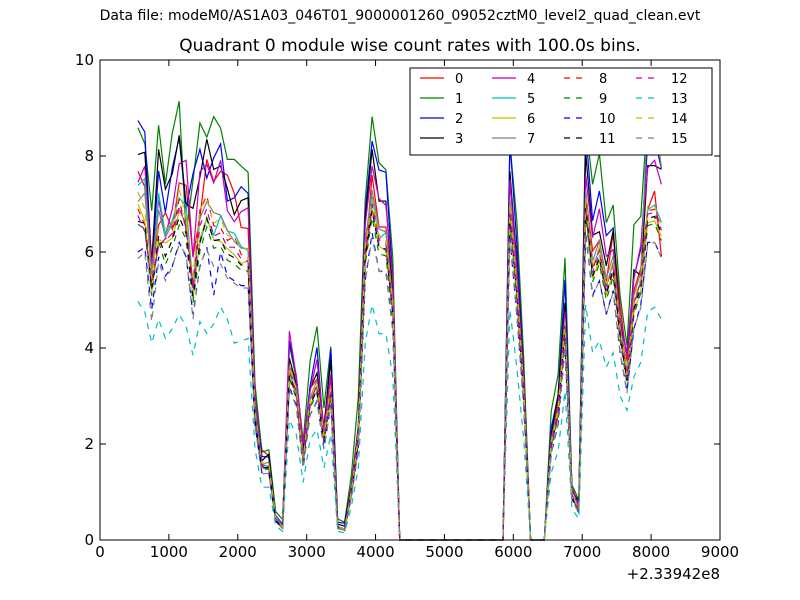  I want to click on legend-label-3: 3, so click(459, 139).